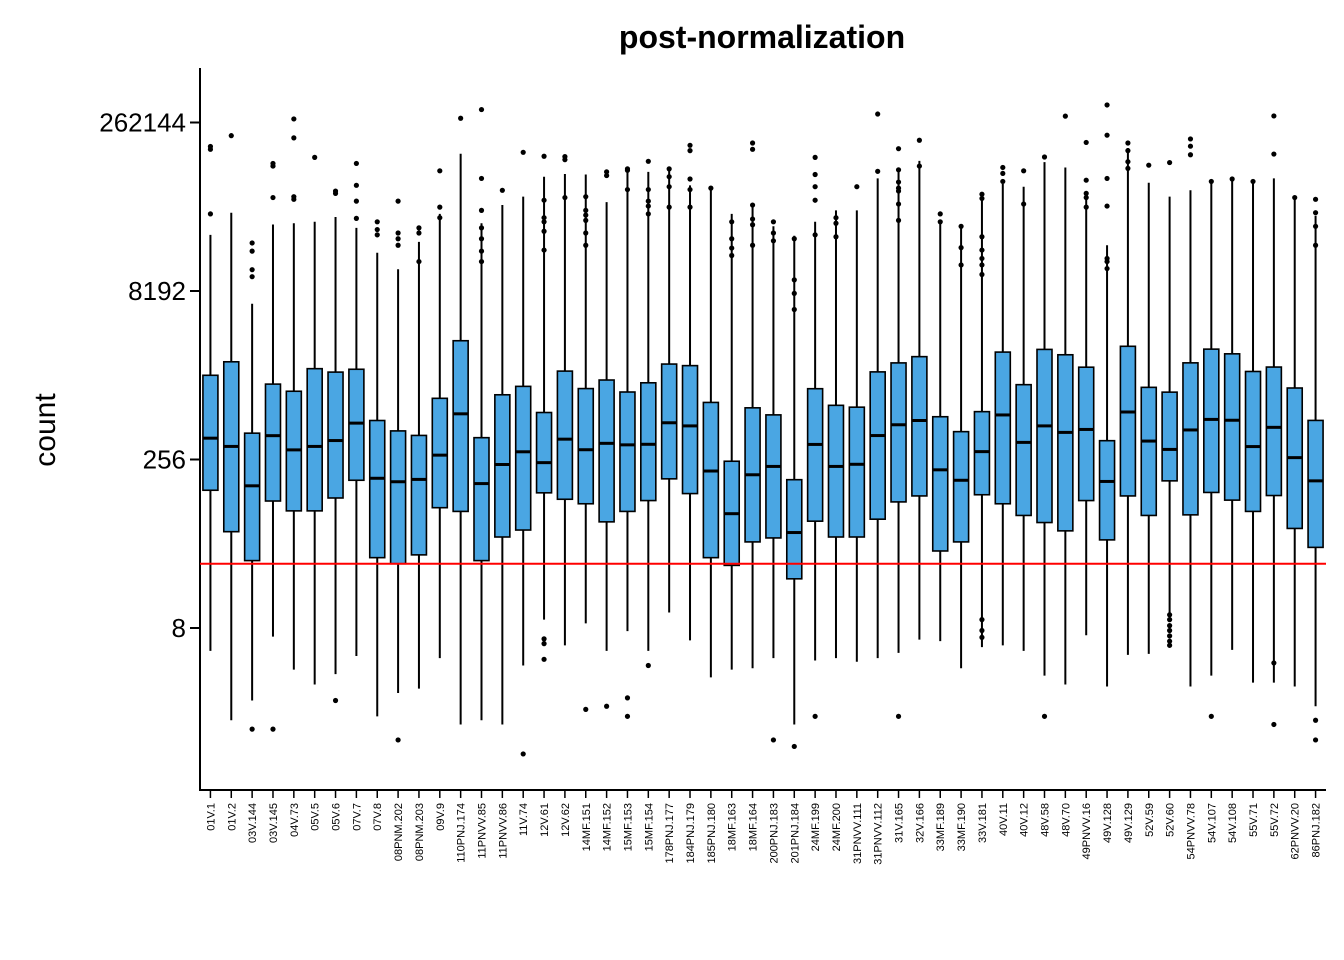  Describe the element at coordinates (1129, 823) in the screenshot. I see `x-tick-label: 49V.129` at that location.